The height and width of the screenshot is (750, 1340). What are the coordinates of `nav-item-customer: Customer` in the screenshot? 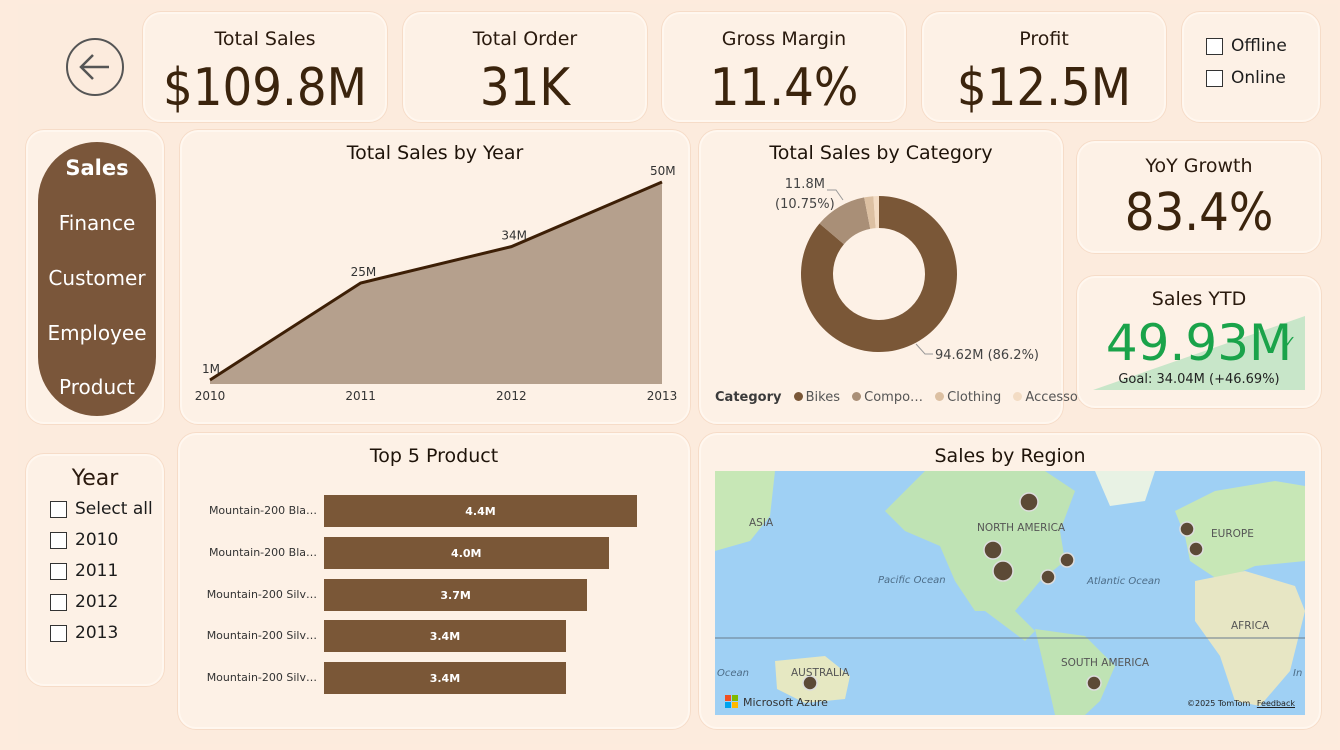 It's located at (97, 278).